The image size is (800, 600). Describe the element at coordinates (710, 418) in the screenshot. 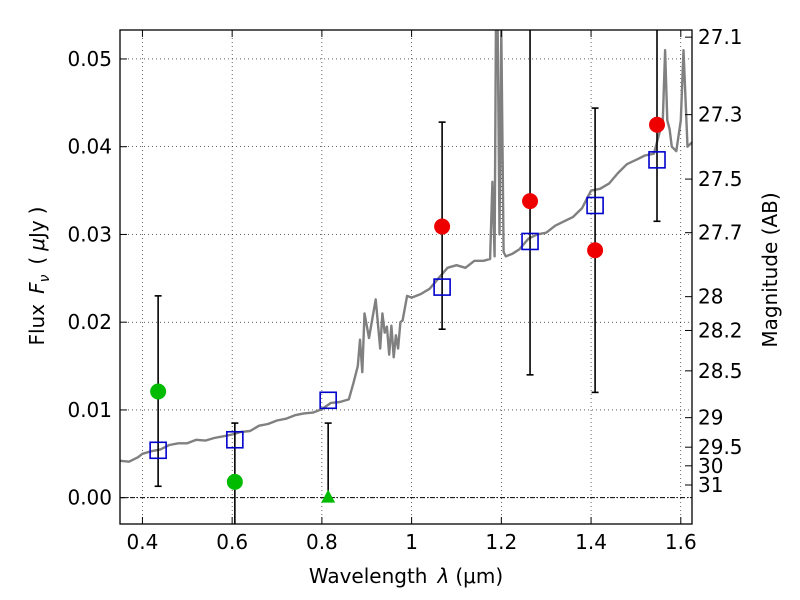

I see `magnitude-tick-label: 29` at that location.